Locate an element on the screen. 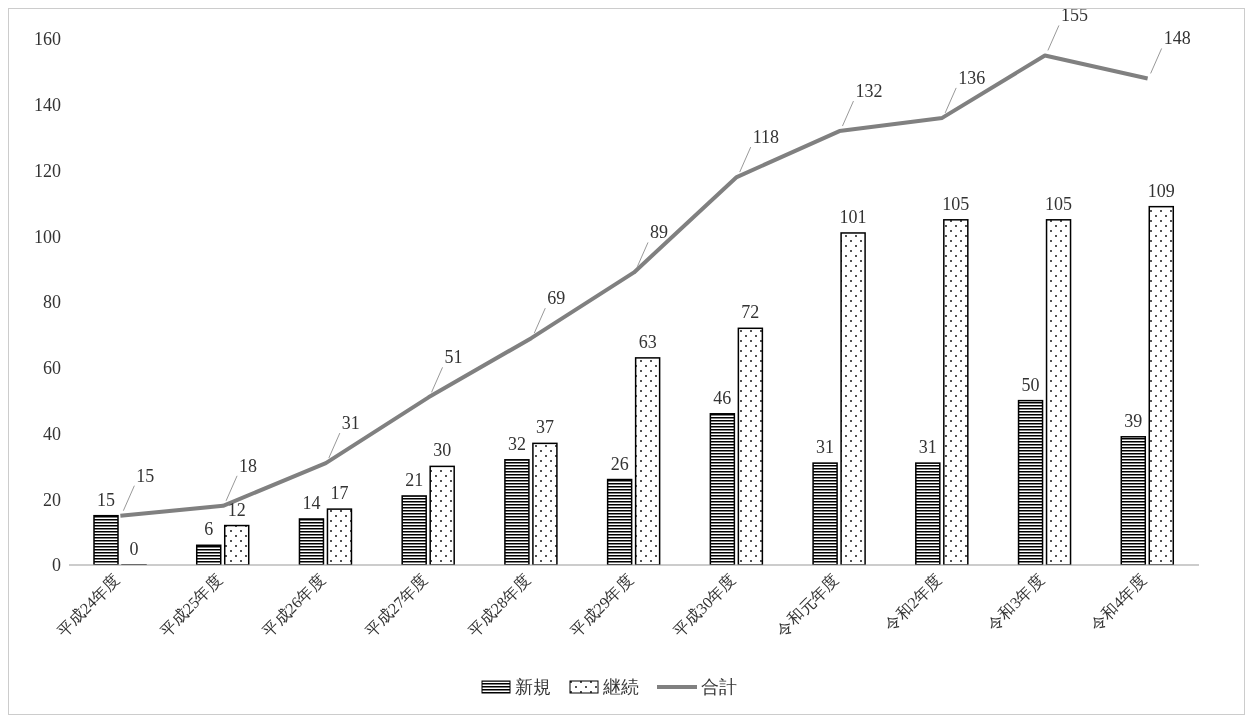  y-tick-label: 160 is located at coordinates (47, 39).